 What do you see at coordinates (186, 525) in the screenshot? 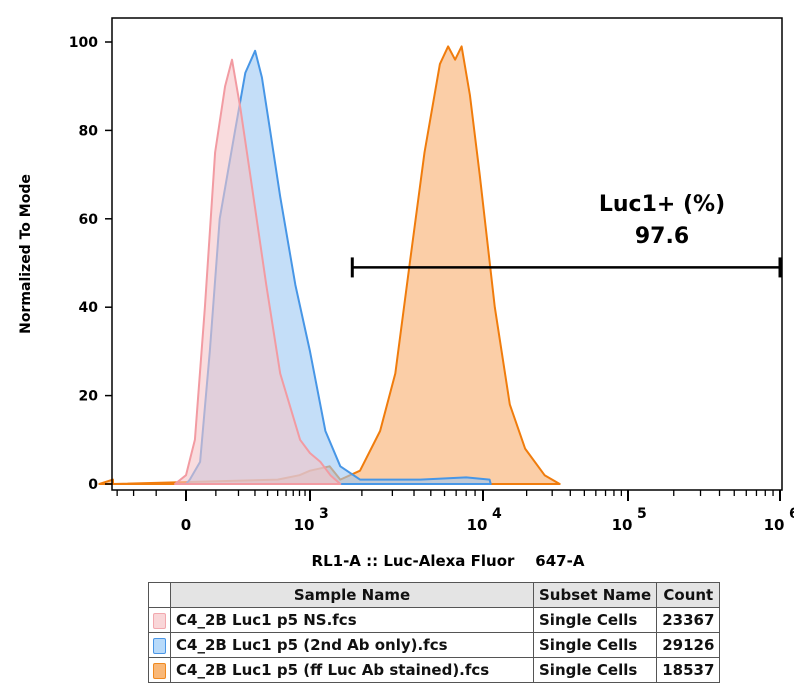
I see `x-tick-label: 0` at bounding box center [186, 525].